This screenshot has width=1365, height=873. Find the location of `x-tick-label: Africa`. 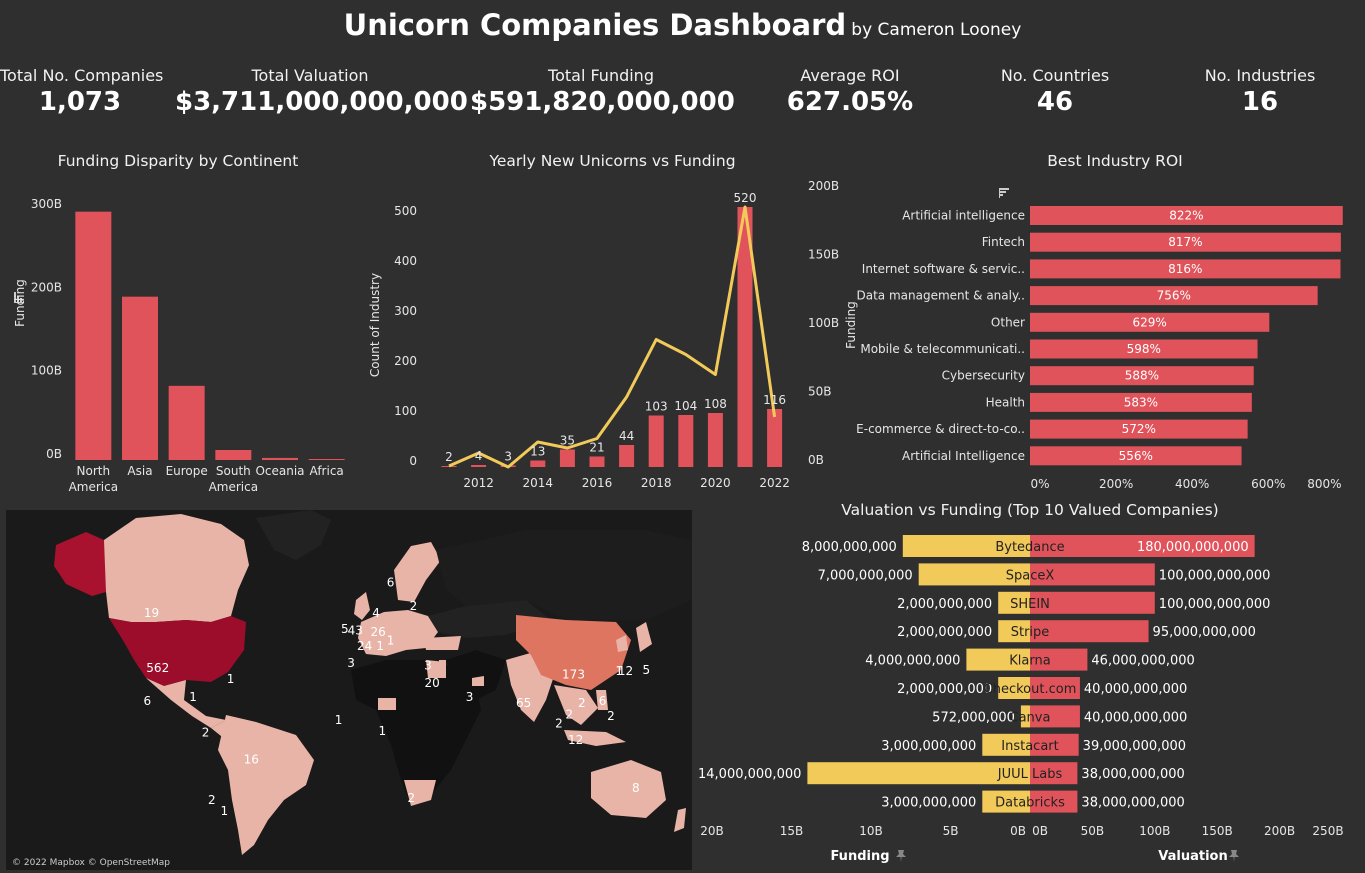

x-tick-label: Africa is located at coordinates (327, 471).